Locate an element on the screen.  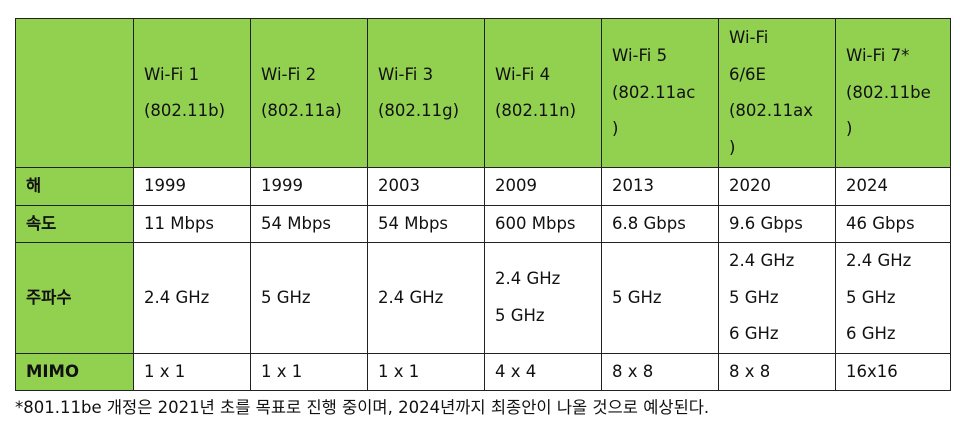
table-cell: 600 Mbps is located at coordinates (543, 223).